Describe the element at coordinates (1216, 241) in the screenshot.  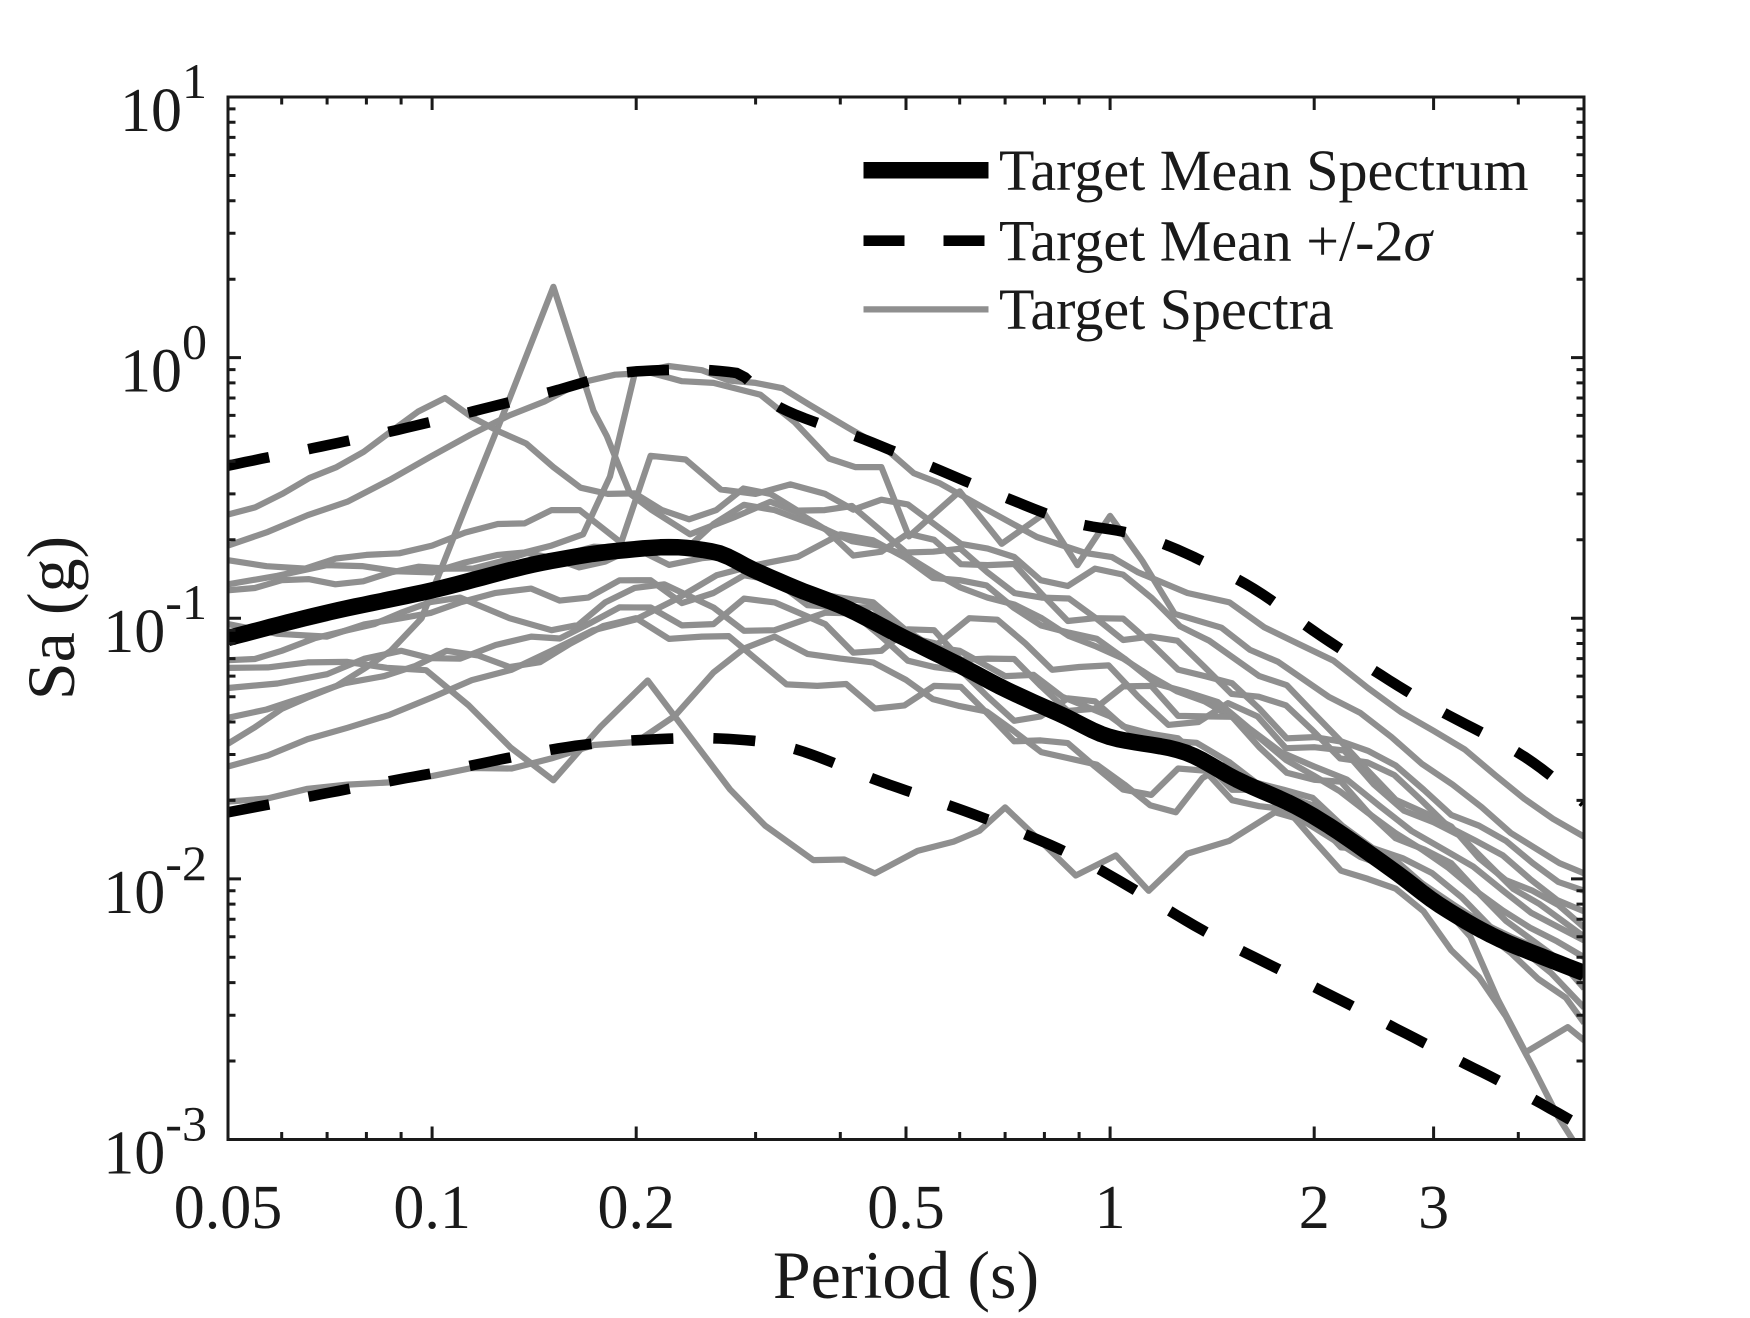
I see `svg-text: Target Mean +/-2σ` at that location.